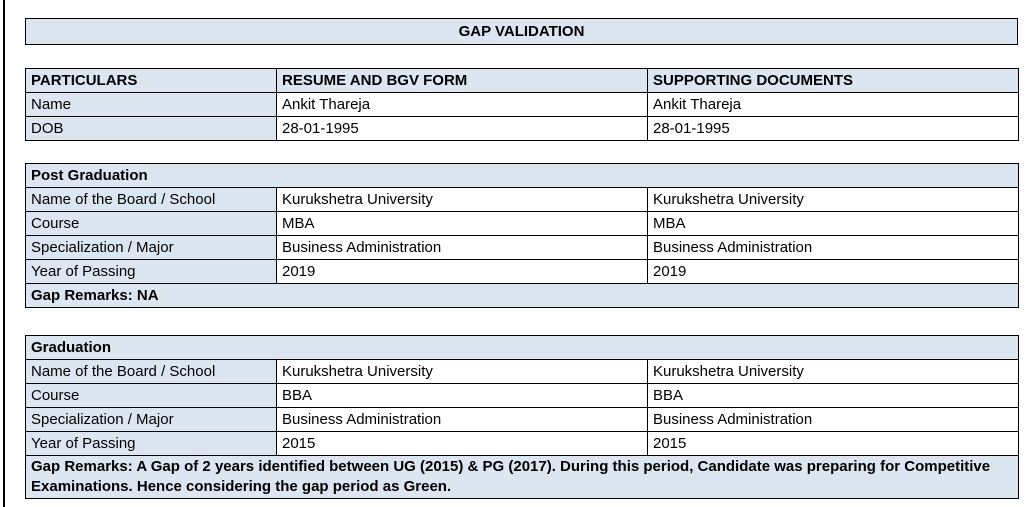 The height and width of the screenshot is (507, 1027). I want to click on gap-remarks-text: Gap Remarks: NA, so click(522, 295).